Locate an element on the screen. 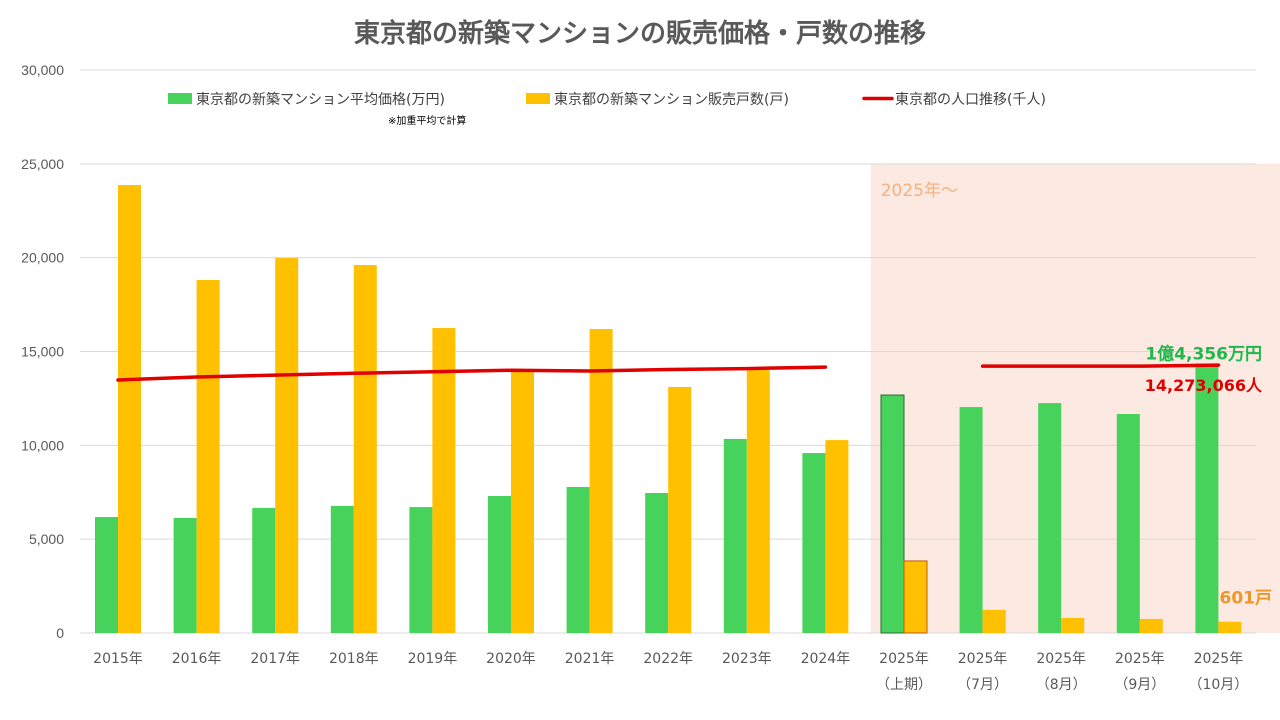 This screenshot has height=720, width=1280. x-tick-label: 2018年 is located at coordinates (354, 659).